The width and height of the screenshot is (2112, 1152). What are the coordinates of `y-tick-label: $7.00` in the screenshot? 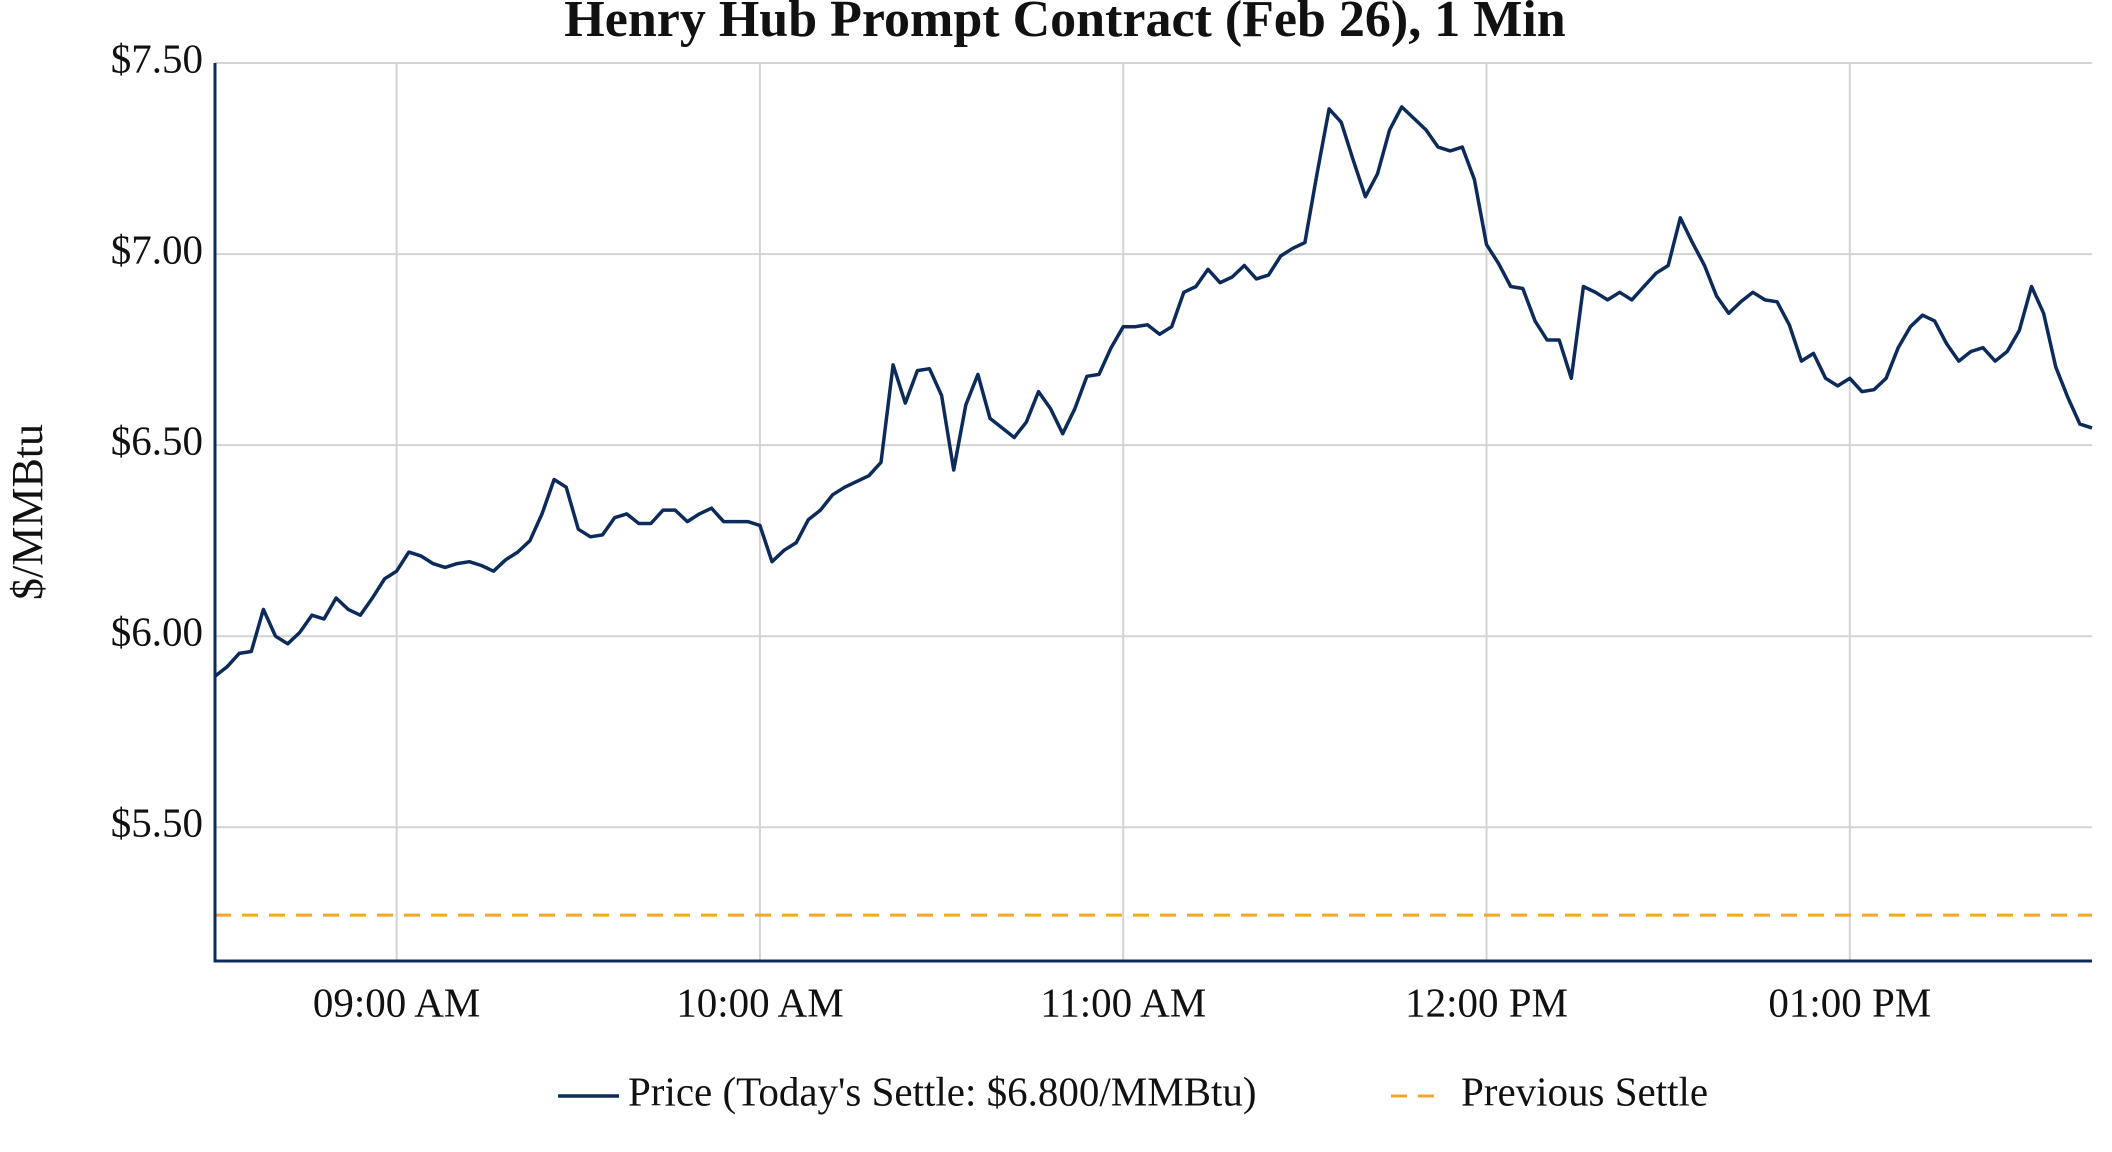 It's located at (157, 249).